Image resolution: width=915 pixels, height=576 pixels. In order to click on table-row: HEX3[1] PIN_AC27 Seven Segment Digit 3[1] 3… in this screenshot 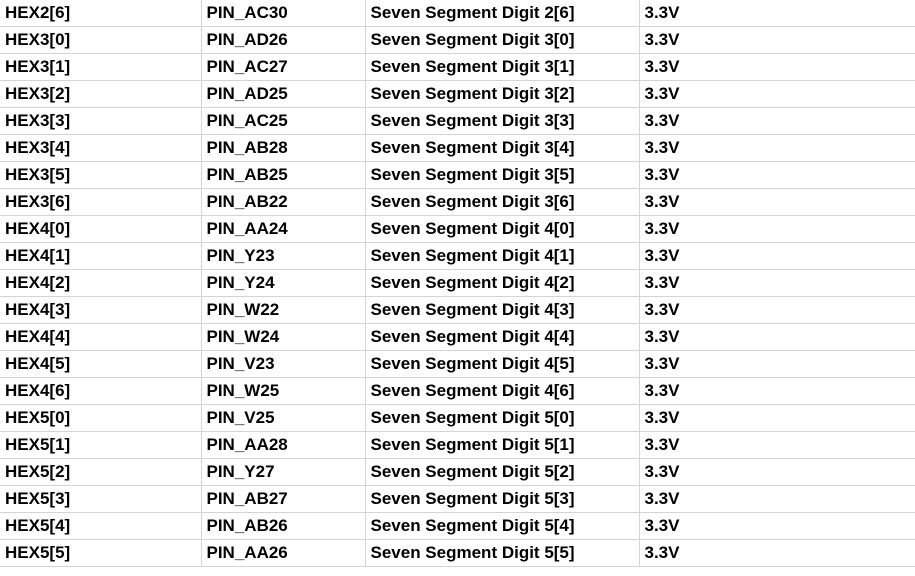, I will do `click(457, 67)`.